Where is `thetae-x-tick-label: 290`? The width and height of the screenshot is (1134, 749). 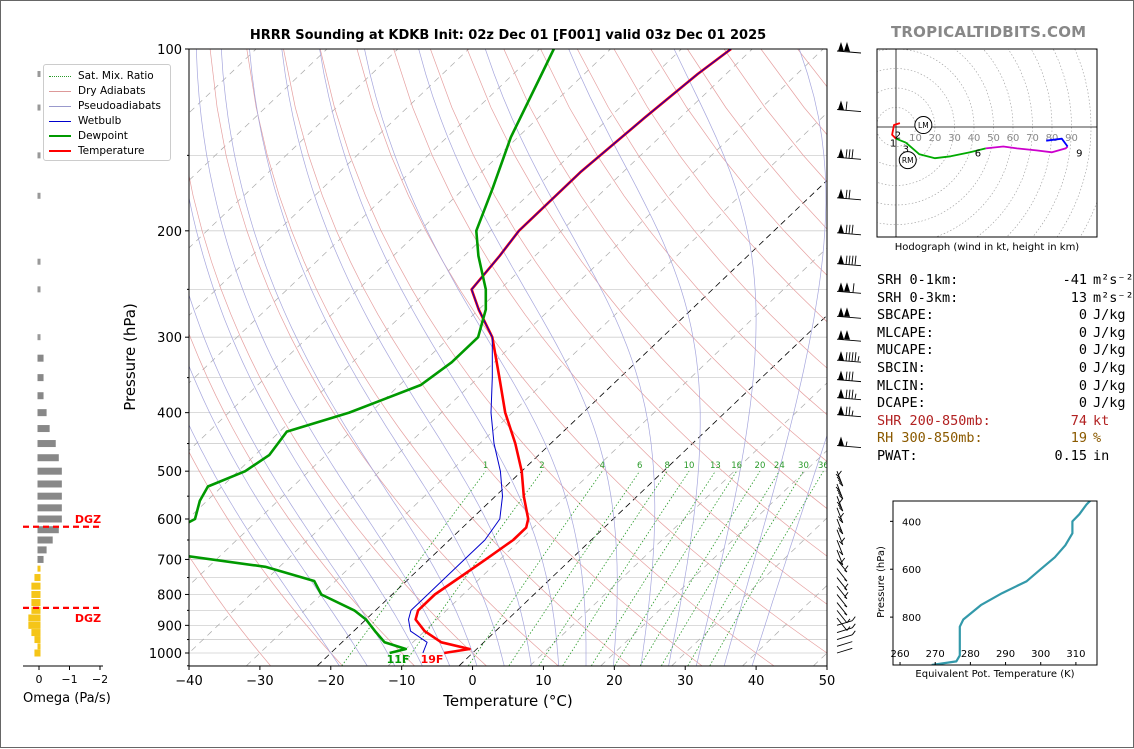 thetae-x-tick-label: 290 is located at coordinates (1005, 654).